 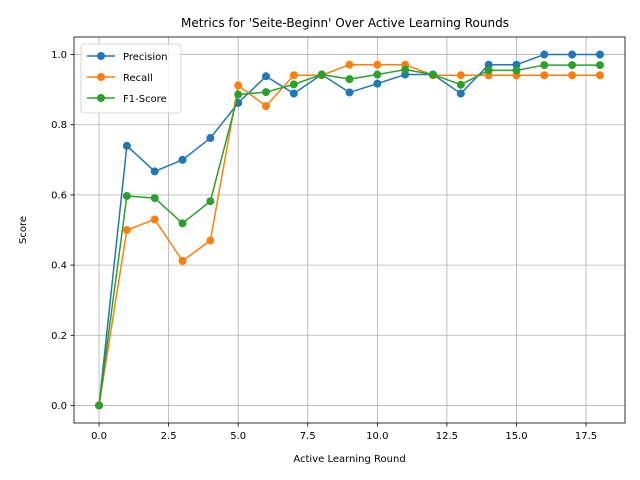 What do you see at coordinates (349, 459) in the screenshot?
I see `x-axis-label: Active Learning Round` at bounding box center [349, 459].